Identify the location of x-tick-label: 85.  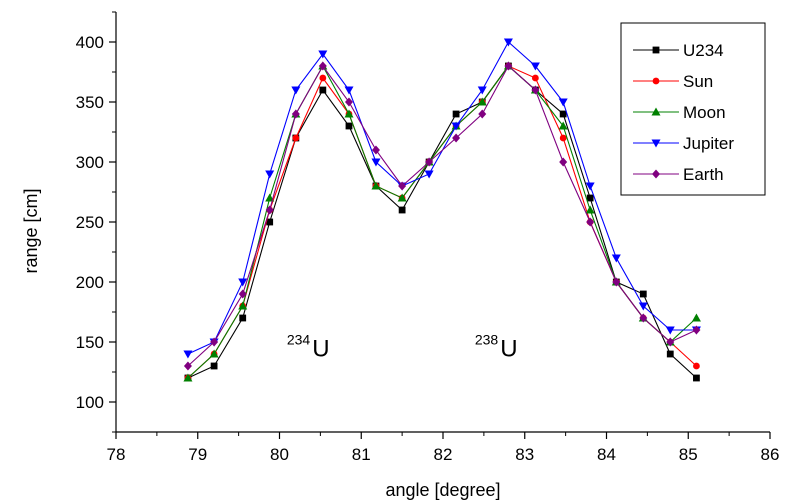
(688, 454).